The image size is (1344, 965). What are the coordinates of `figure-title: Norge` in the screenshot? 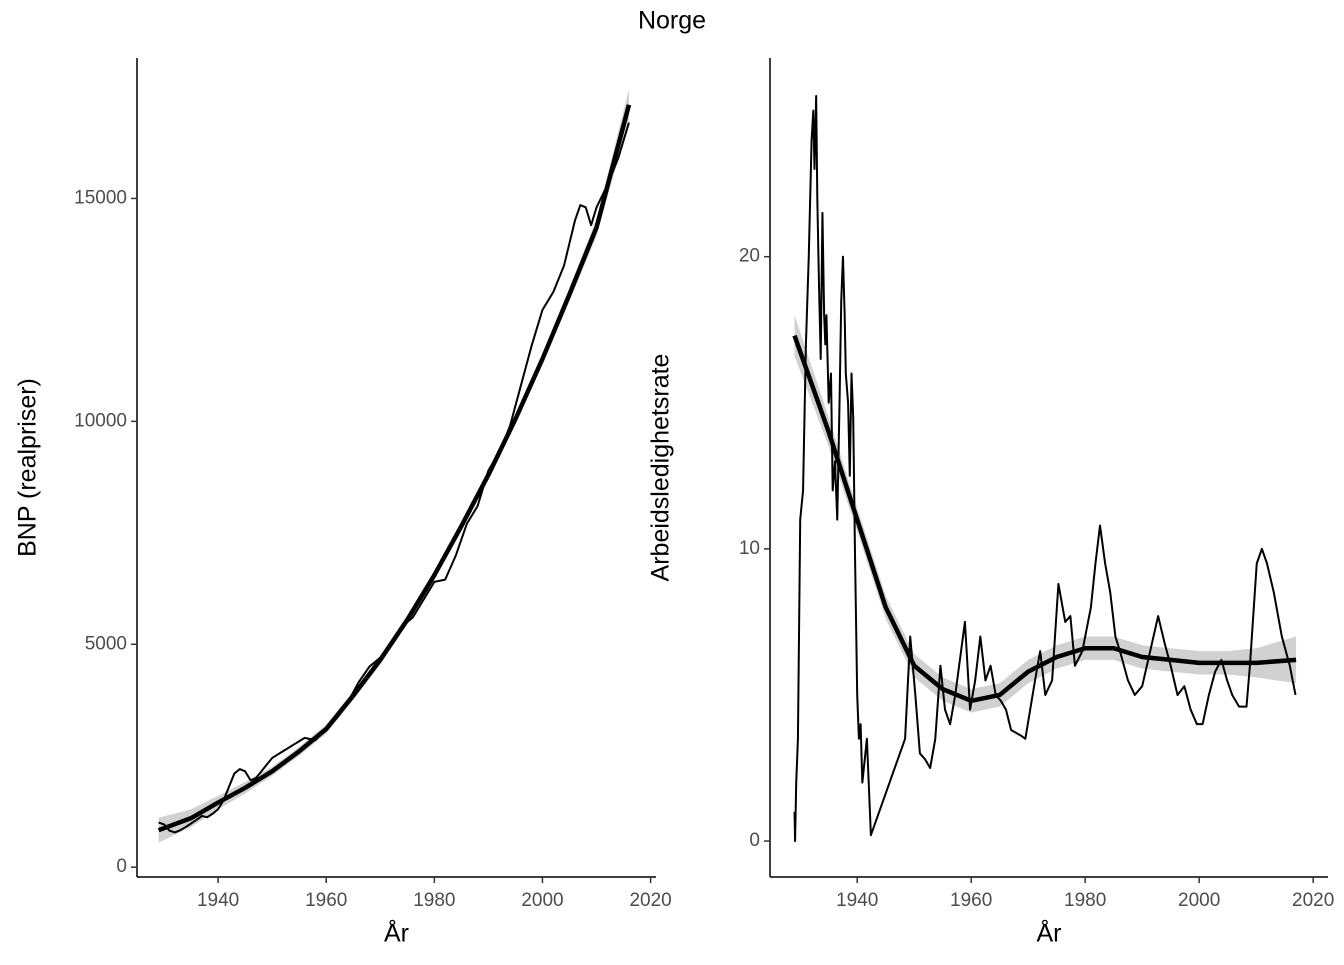 It's located at (672, 21).